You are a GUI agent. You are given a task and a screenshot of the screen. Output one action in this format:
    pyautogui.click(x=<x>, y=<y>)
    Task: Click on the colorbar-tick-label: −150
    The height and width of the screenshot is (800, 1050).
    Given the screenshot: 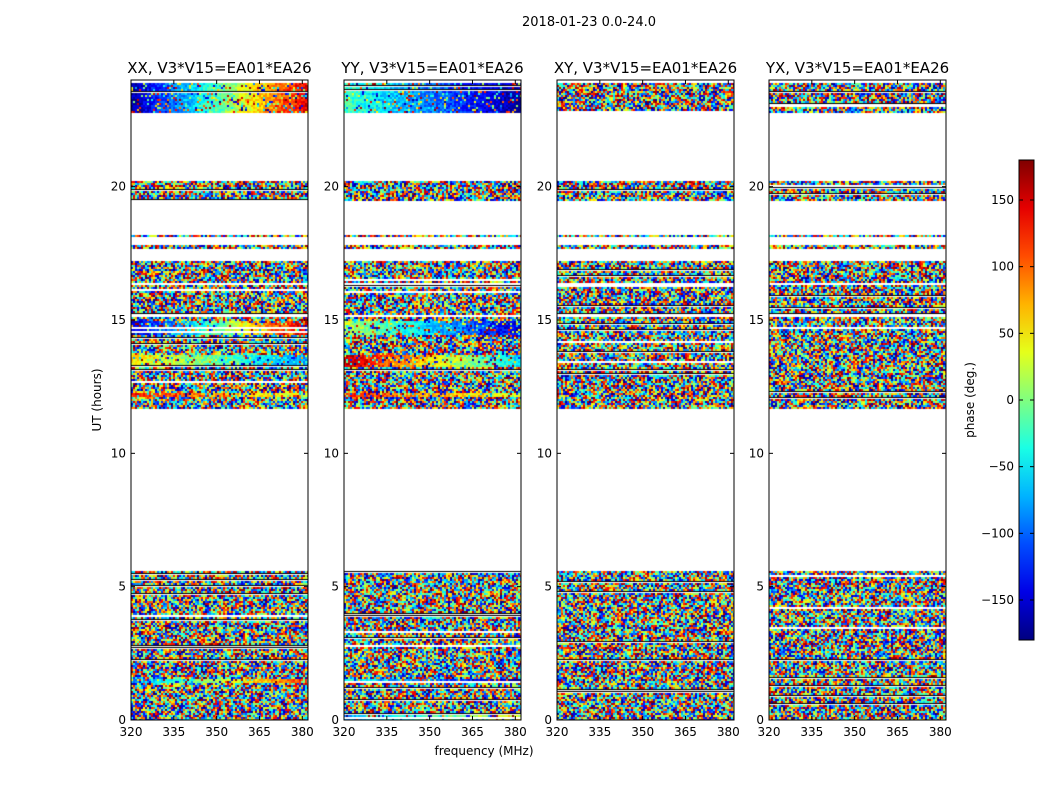 What is the action you would take?
    pyautogui.click(x=997, y=600)
    